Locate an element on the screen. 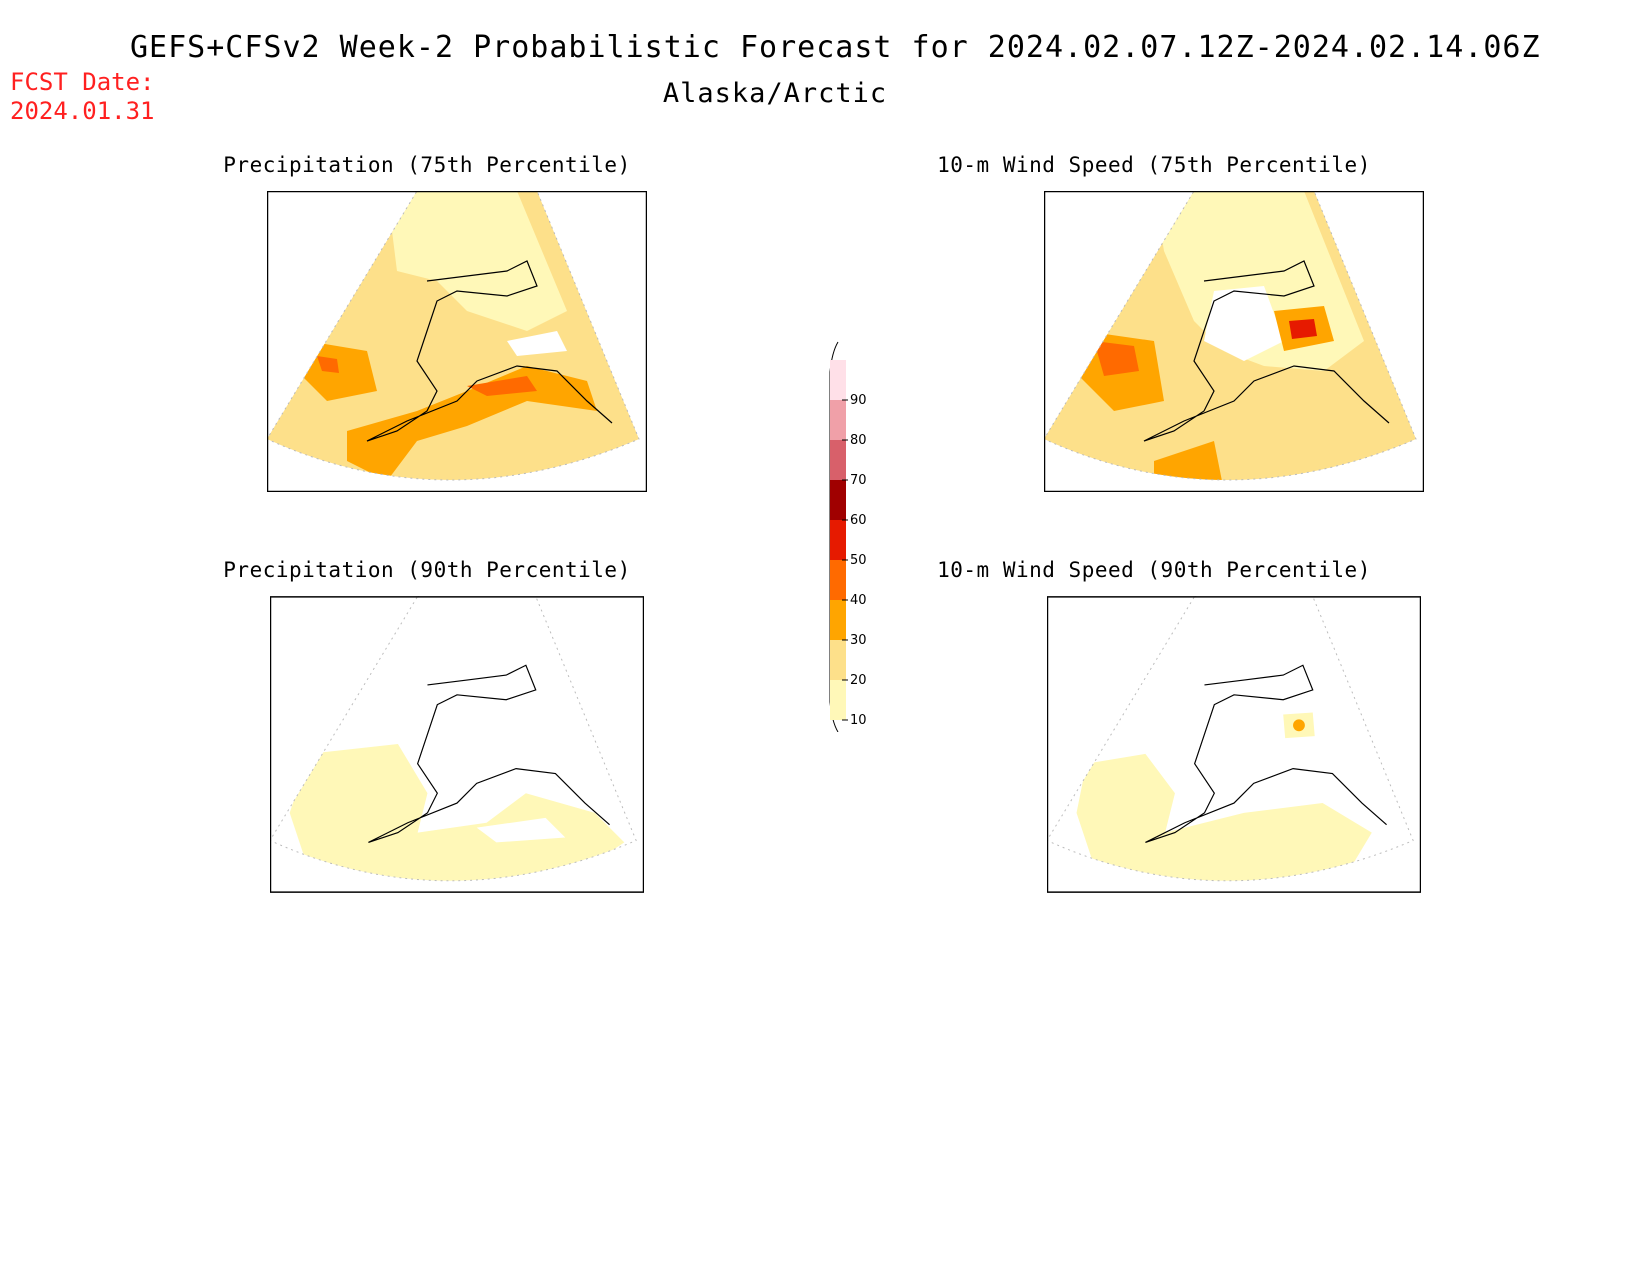 The width and height of the screenshot is (1650, 1275). fill-30-40-spot is located at coordinates (1299, 725).